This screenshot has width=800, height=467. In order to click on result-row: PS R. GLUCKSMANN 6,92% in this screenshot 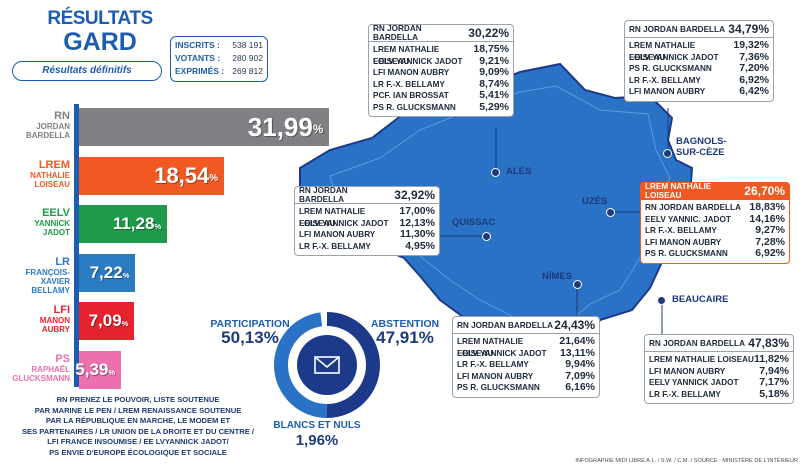, I will do `click(715, 253)`.